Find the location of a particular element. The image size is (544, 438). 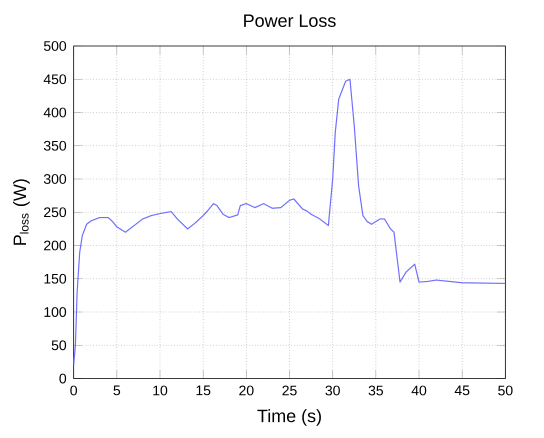

y-tick-label: 300 is located at coordinates (55, 179).